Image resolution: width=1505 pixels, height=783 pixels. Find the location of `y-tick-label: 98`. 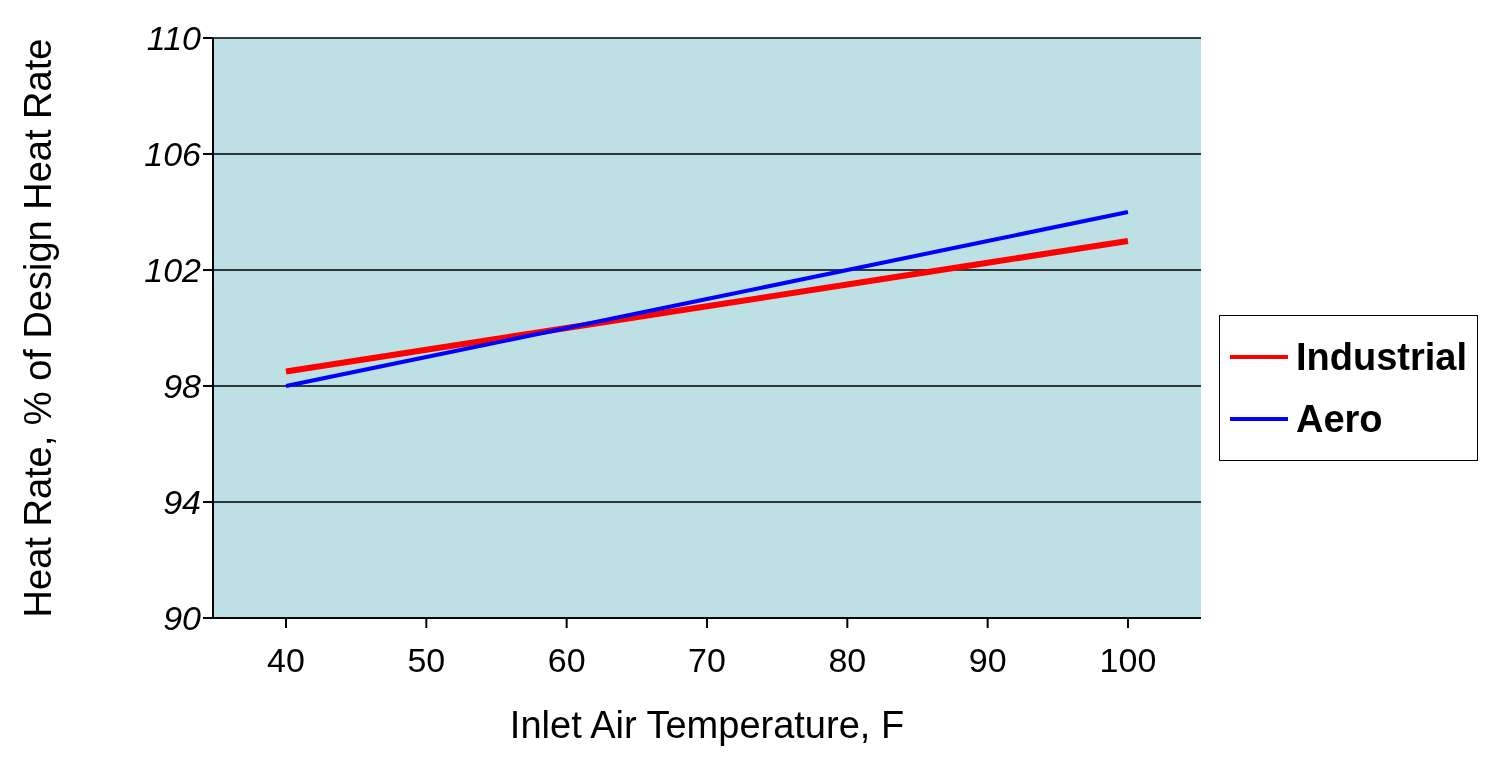

y-tick-label: 98 is located at coordinates (182, 386).